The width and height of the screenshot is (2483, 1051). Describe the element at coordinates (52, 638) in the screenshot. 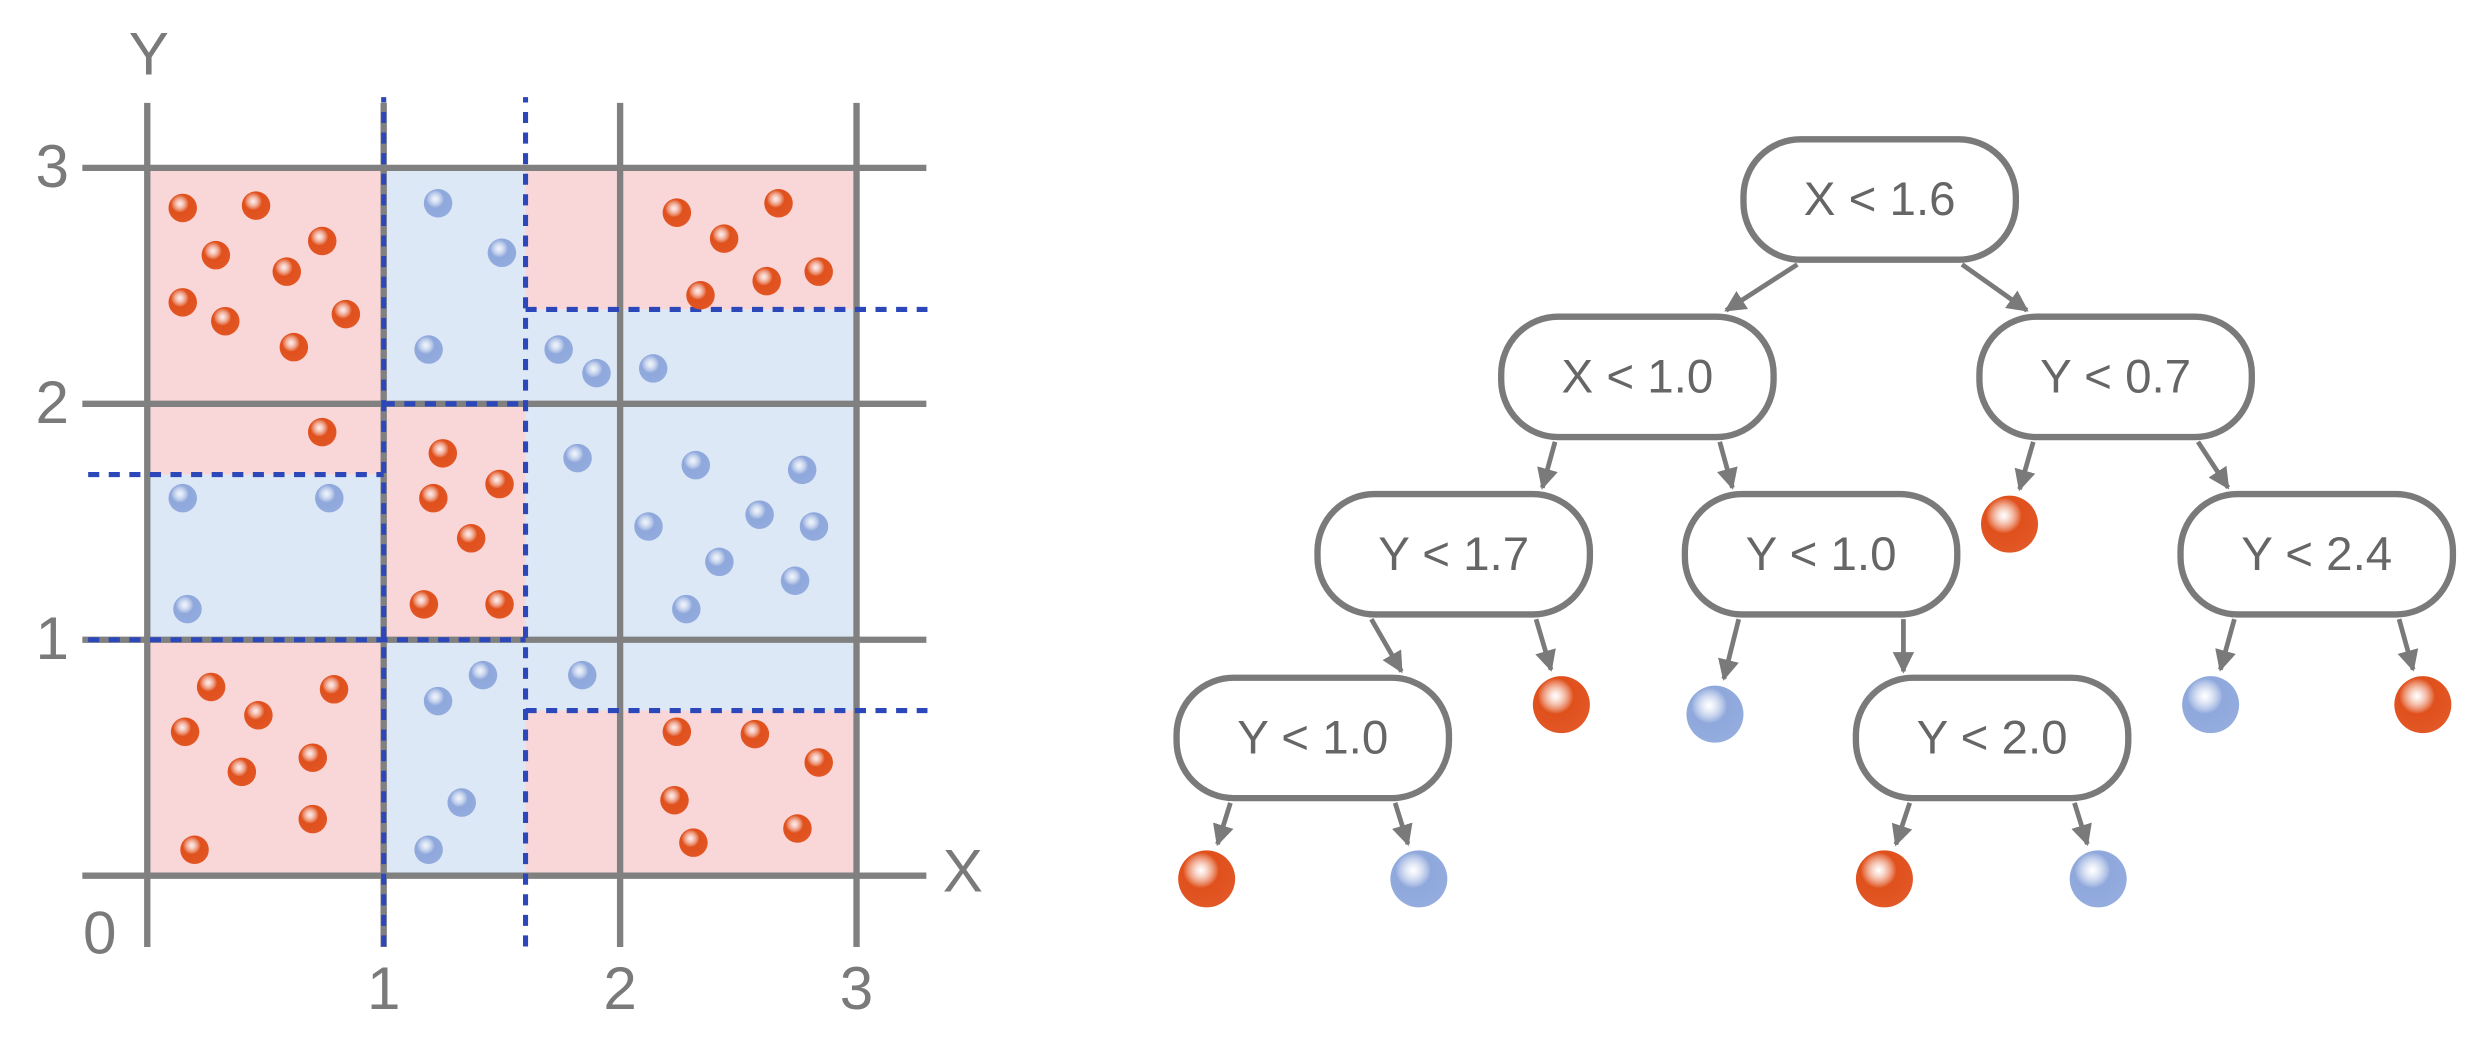

I see `y-tick-label: 1` at that location.